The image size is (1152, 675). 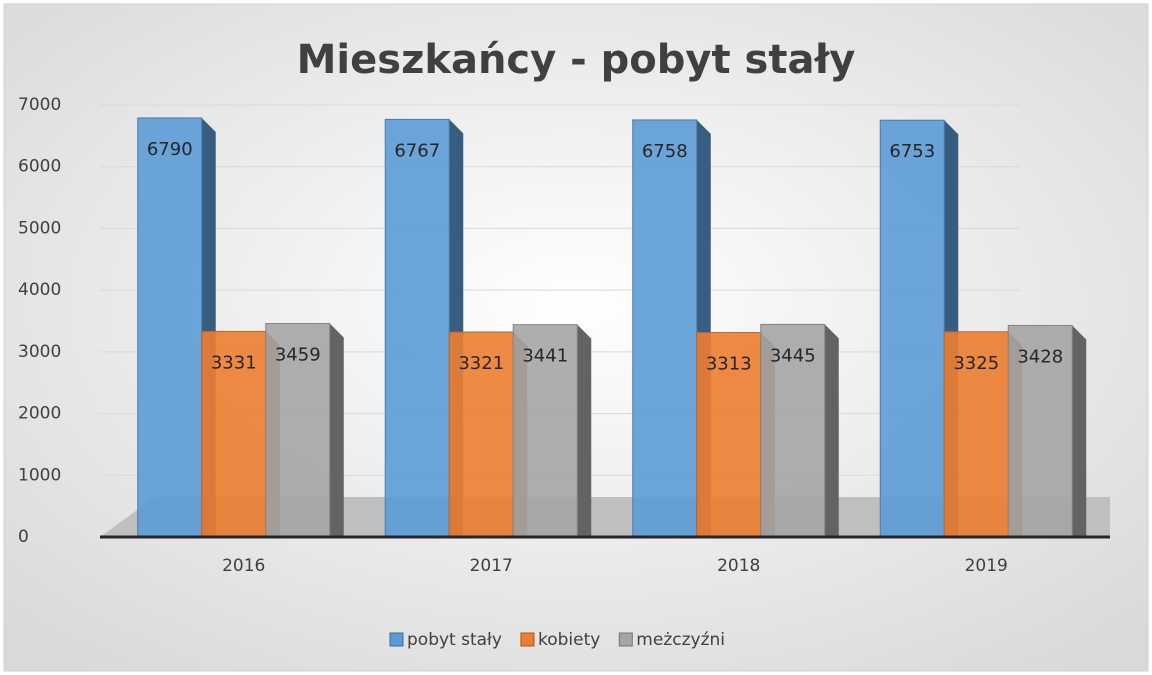 I want to click on data-label: 6753, so click(x=912, y=151).